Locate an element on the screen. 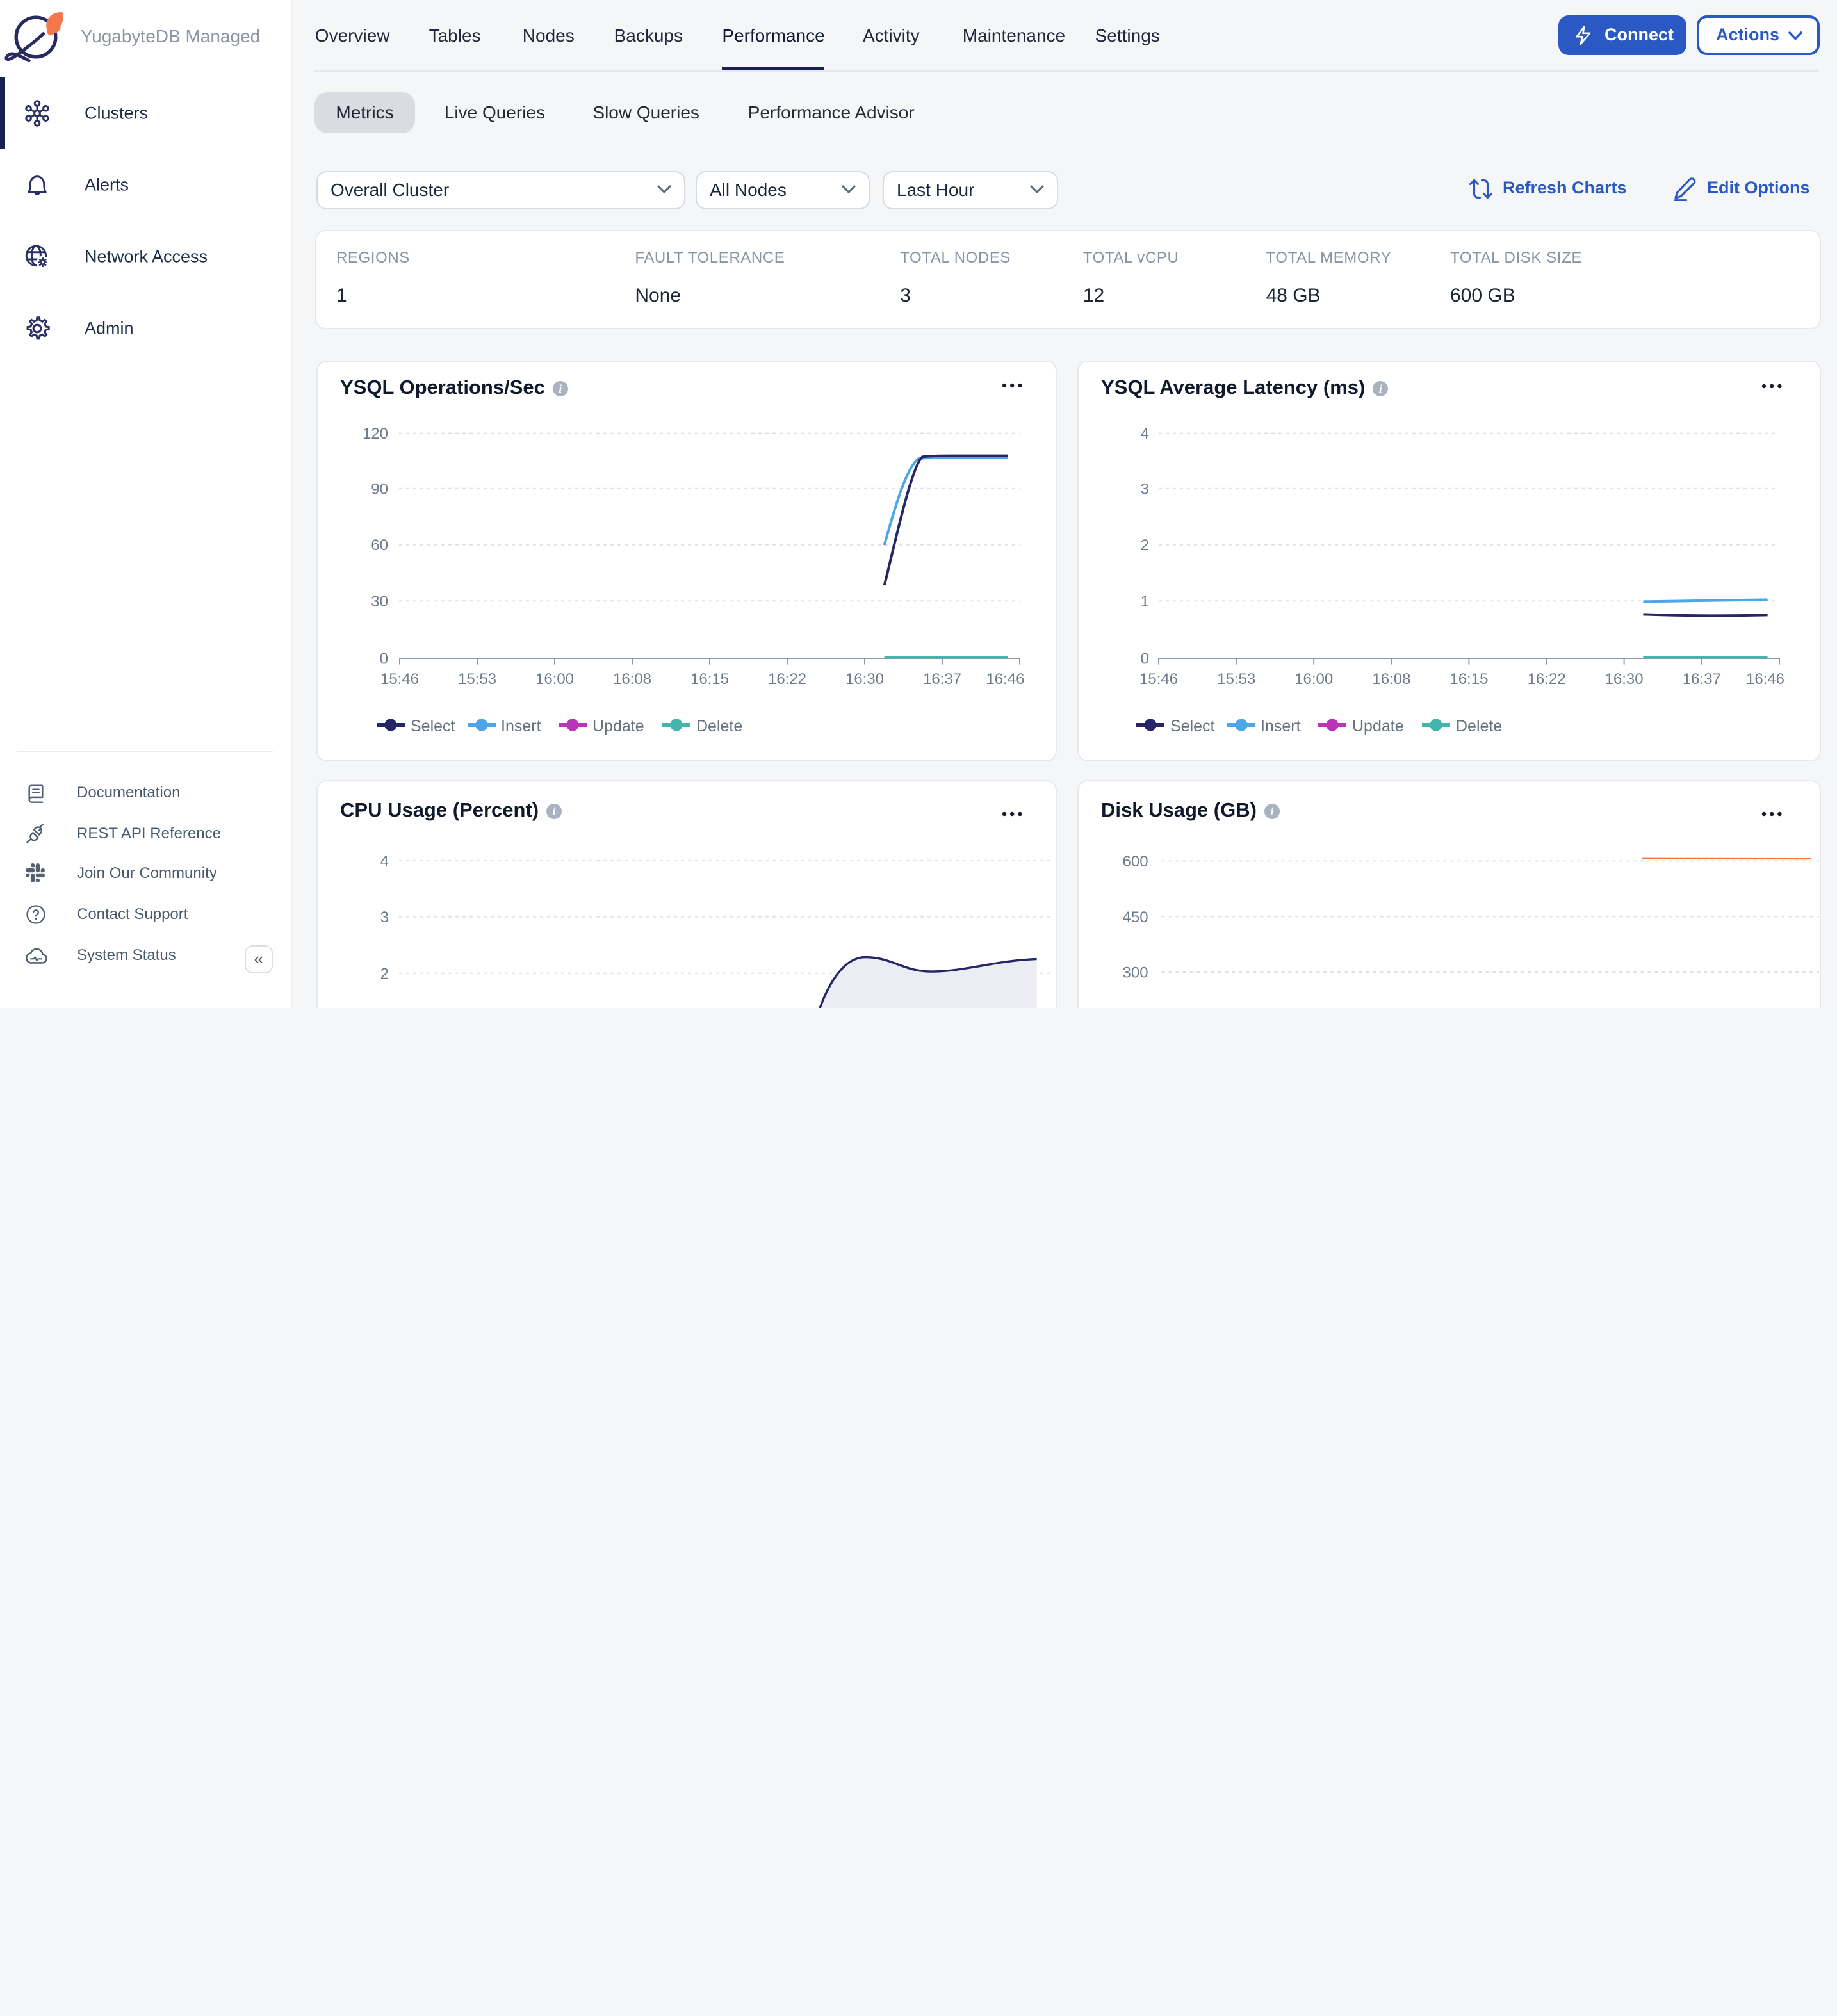 This screenshot has width=1837, height=2016. svg-text: 450 is located at coordinates (1135, 918).